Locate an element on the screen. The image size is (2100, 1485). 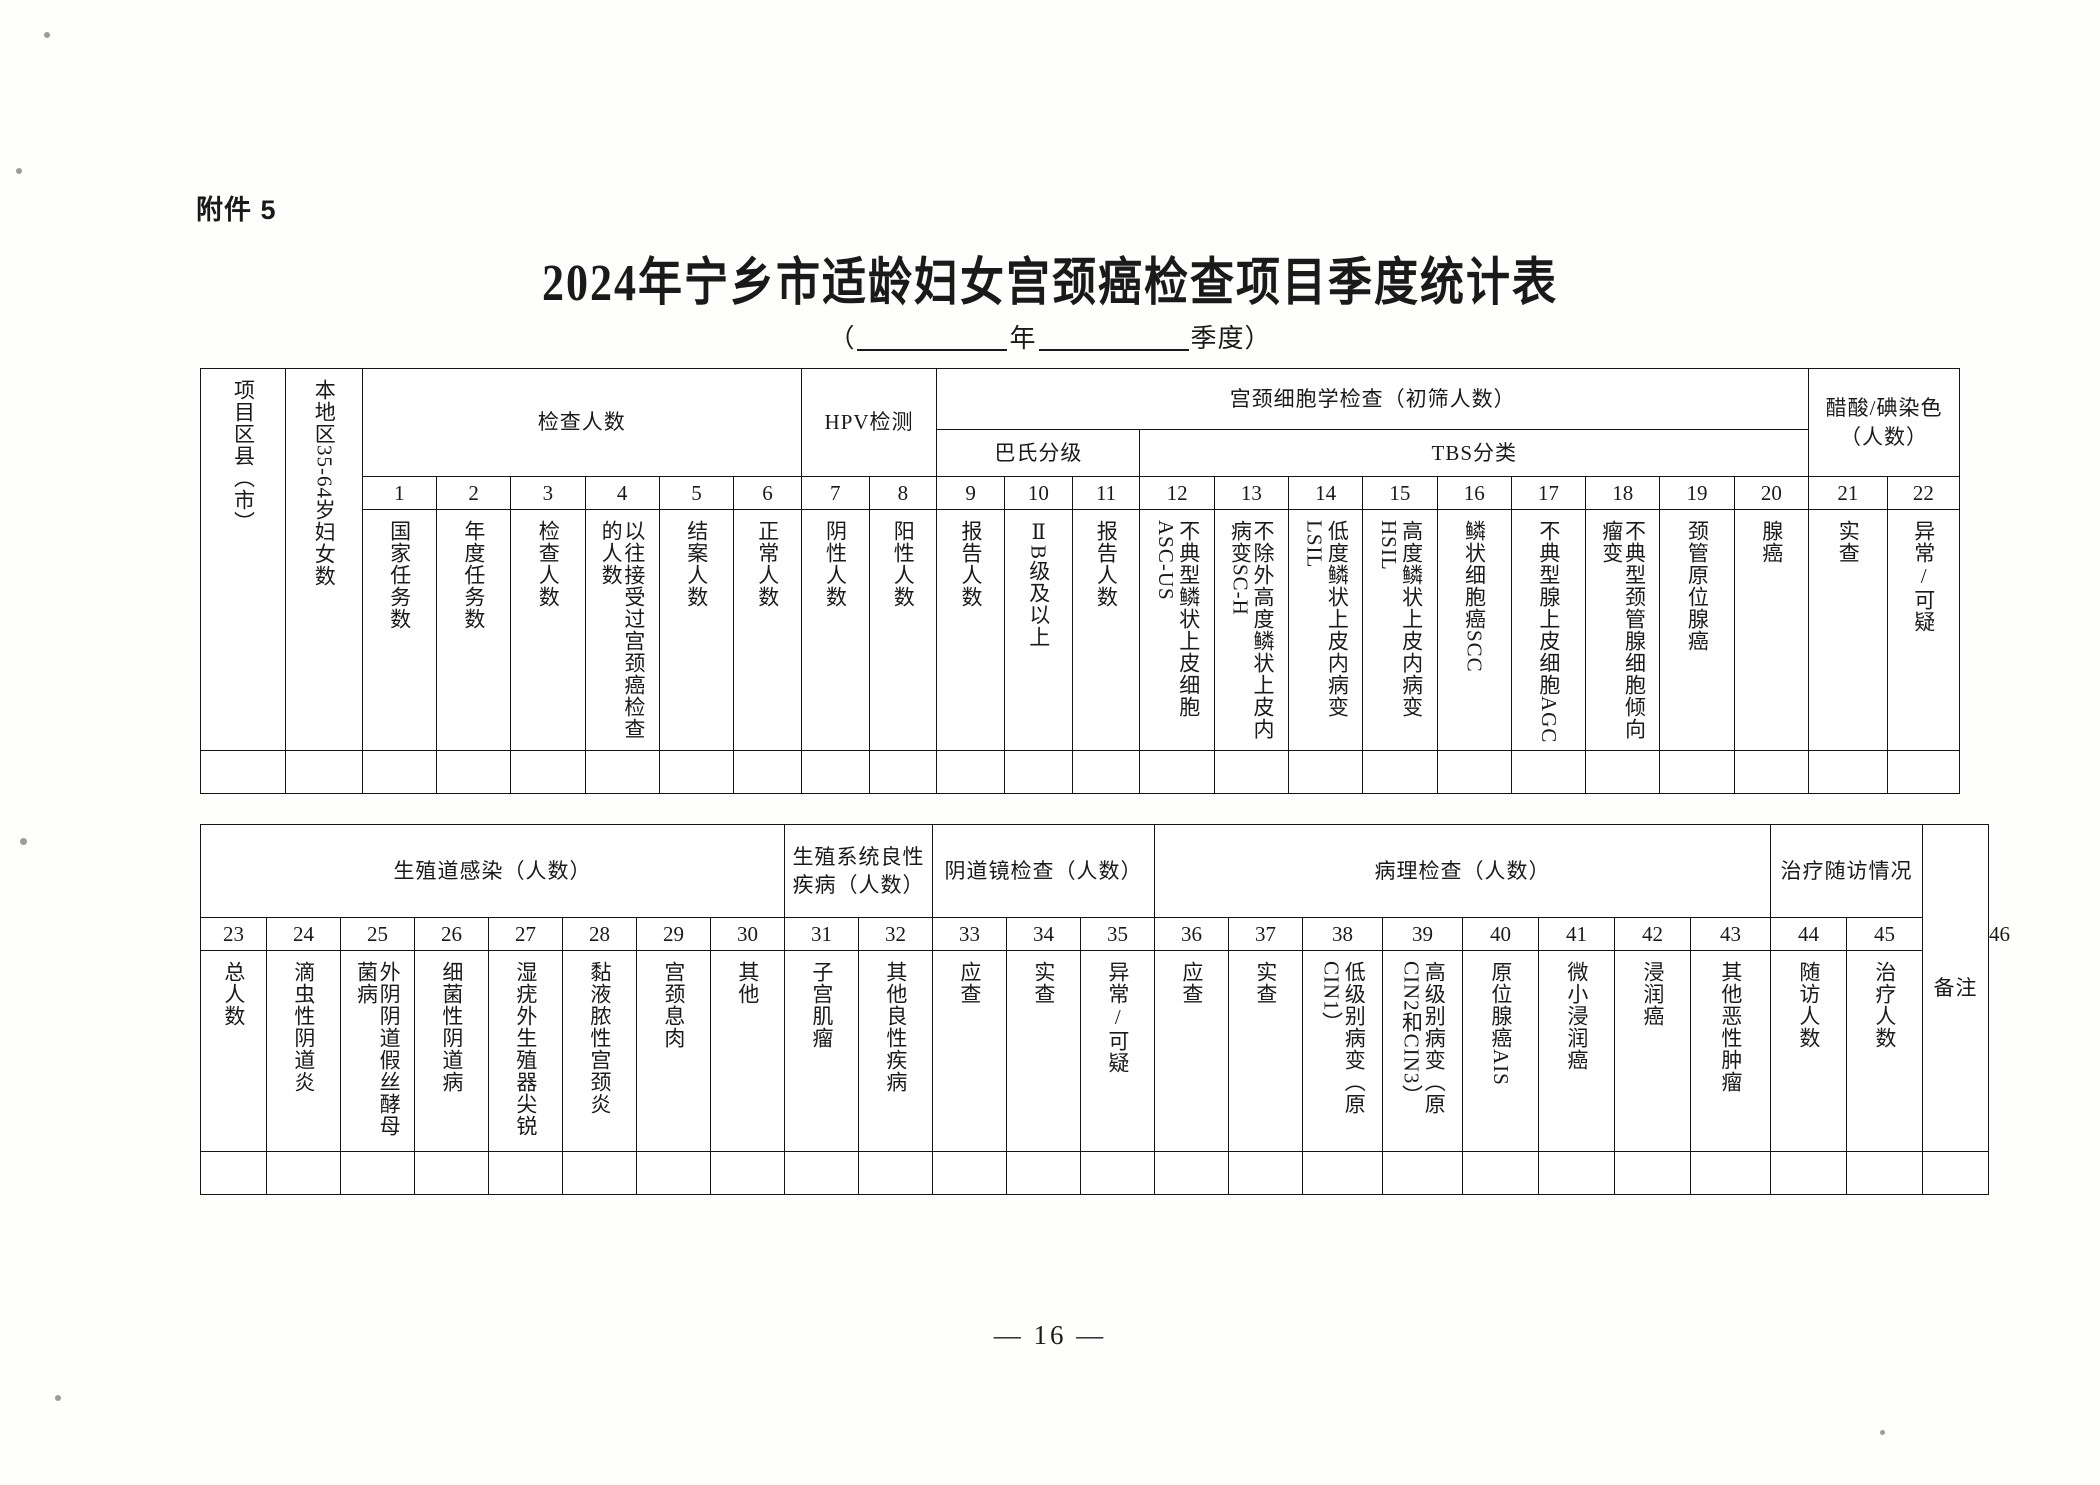
col-label-condyloma: 湿疣外生殖器尖锐 is located at coordinates (525, 1051).